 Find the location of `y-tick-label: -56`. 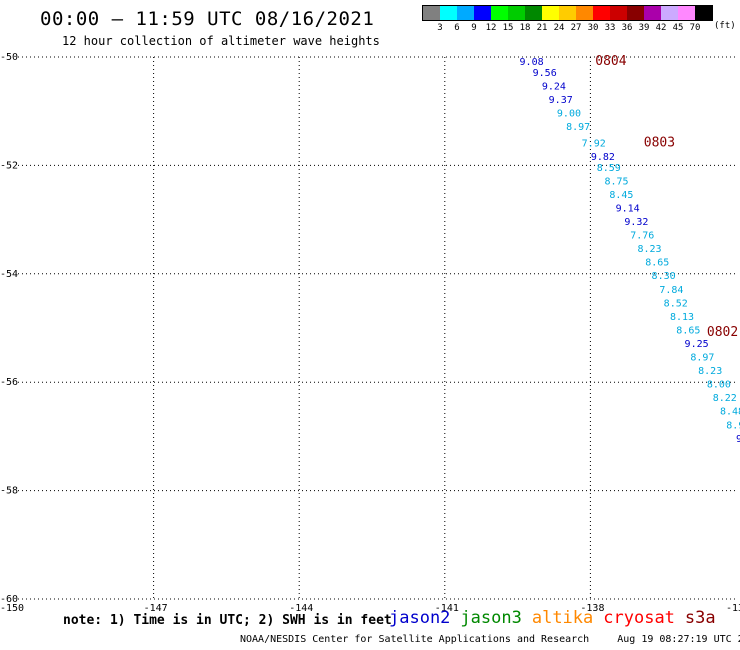

y-tick-label: -56 is located at coordinates (9, 382).